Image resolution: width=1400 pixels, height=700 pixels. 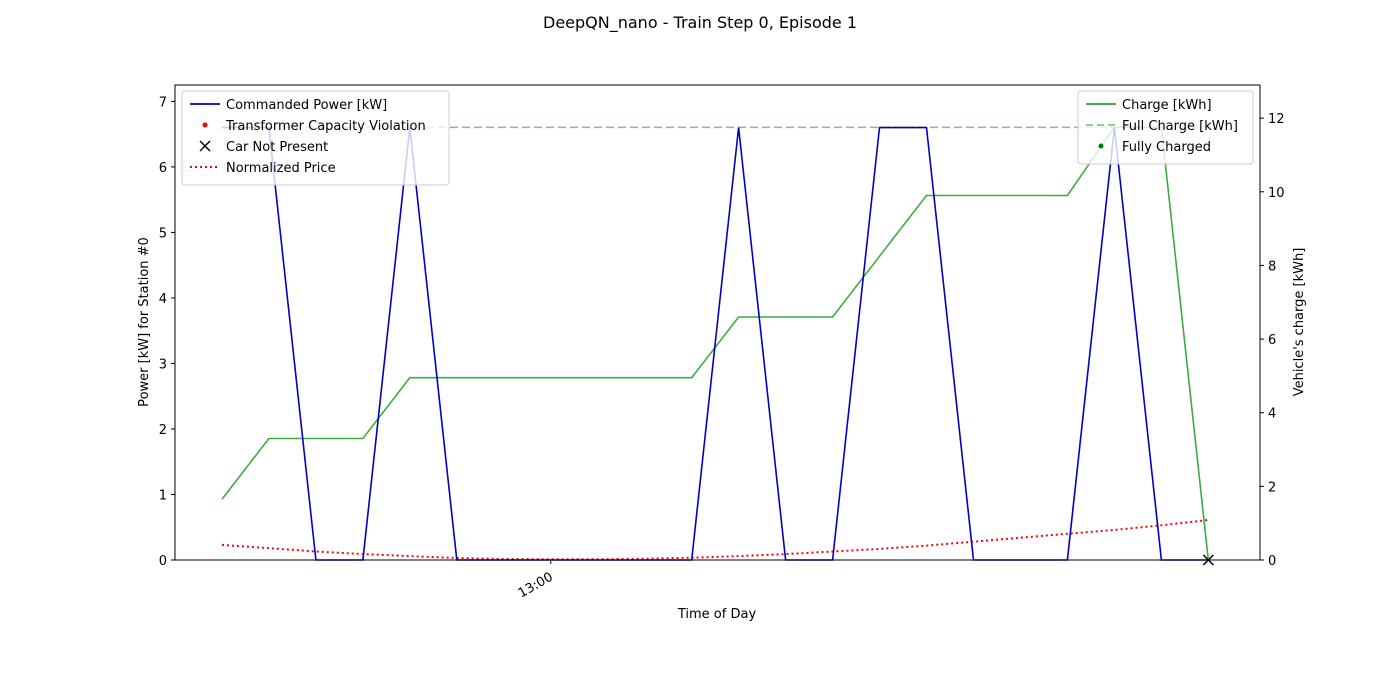 I want to click on y-left-tick-label: 2, so click(x=163, y=430).